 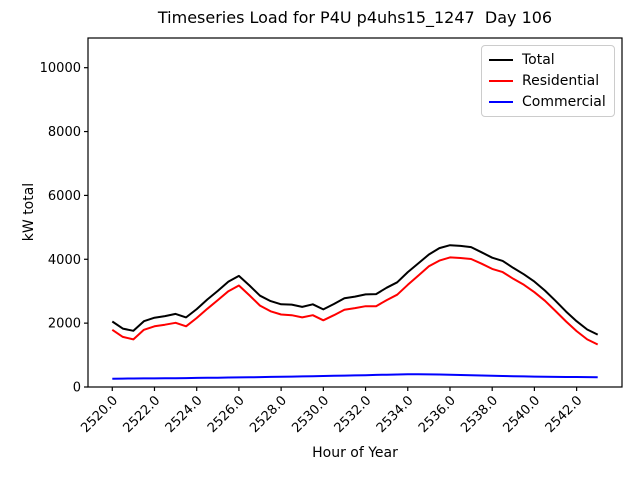 What do you see at coordinates (564, 102) in the screenshot?
I see `legend-label: Commercial` at bounding box center [564, 102].